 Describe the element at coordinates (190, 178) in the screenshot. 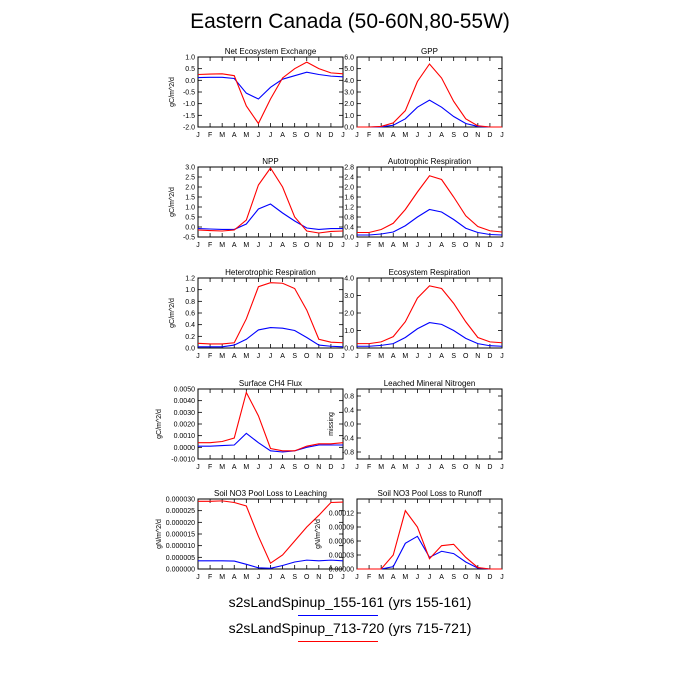

I see `y-tick-label: 2.5` at that location.